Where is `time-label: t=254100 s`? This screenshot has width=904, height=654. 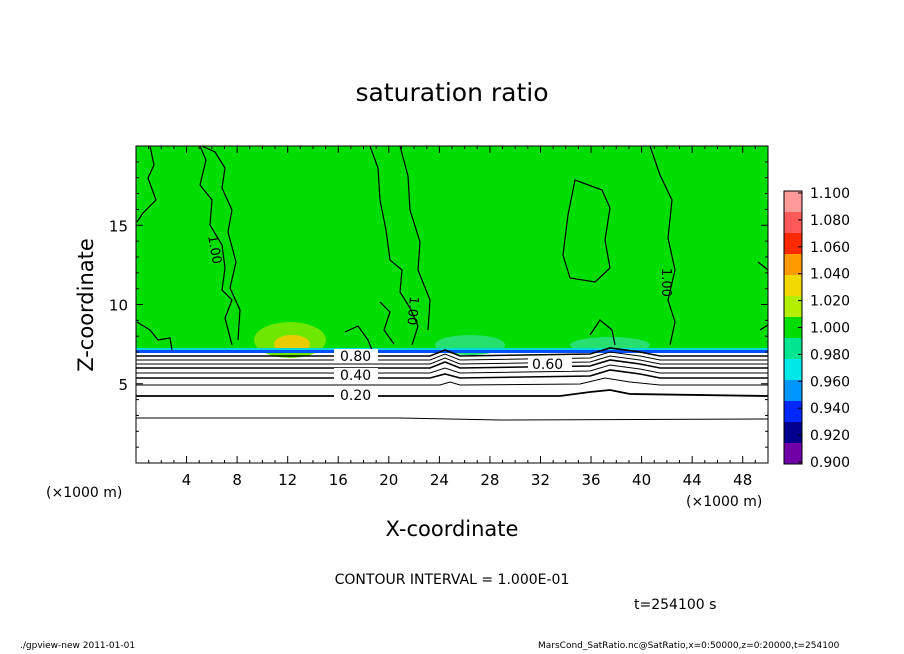 time-label: t=254100 s is located at coordinates (675, 605).